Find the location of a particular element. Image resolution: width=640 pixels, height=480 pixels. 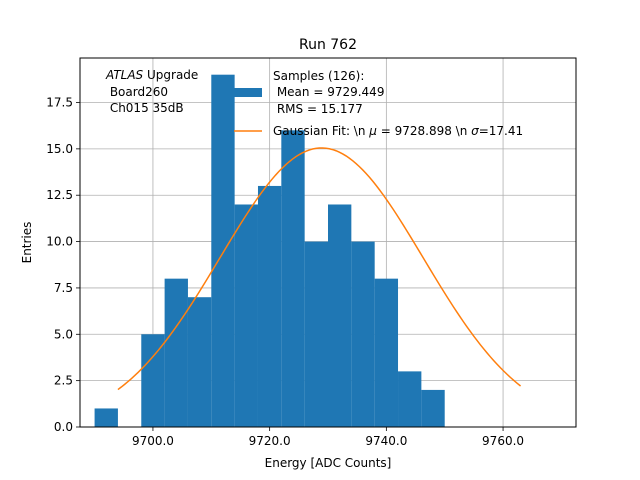

legend-fit-sigma-symbol: σ is located at coordinates (475, 131).